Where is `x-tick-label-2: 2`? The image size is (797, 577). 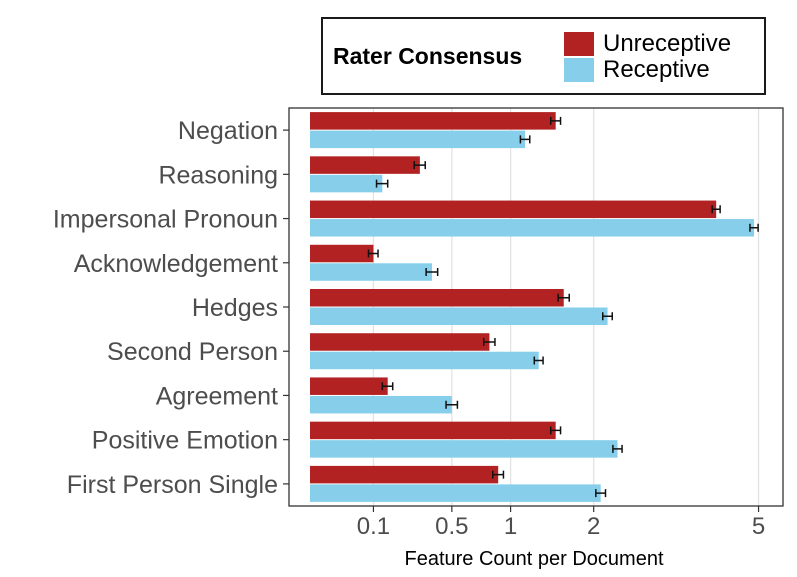 x-tick-label-2: 2 is located at coordinates (593, 526).